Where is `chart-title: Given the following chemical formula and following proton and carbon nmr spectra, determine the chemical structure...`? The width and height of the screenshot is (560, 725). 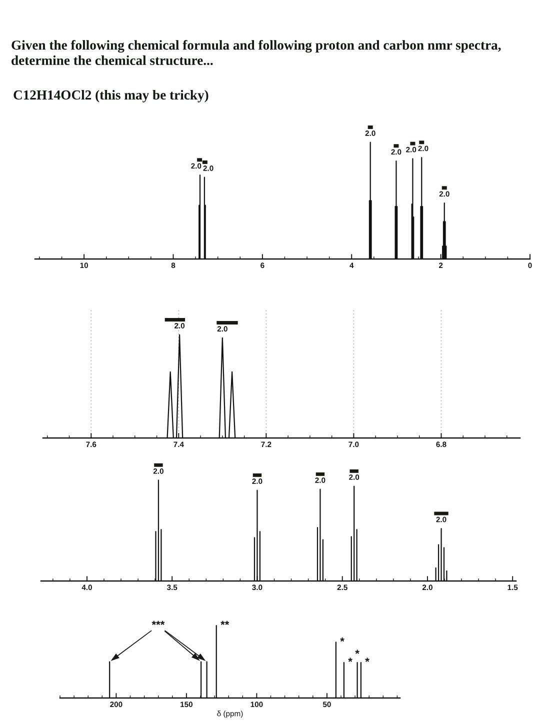 chart-title: Given the following chemical formula and following proton and carbon nmr spectra, determine the chemical structure... is located at coordinates (256, 53).